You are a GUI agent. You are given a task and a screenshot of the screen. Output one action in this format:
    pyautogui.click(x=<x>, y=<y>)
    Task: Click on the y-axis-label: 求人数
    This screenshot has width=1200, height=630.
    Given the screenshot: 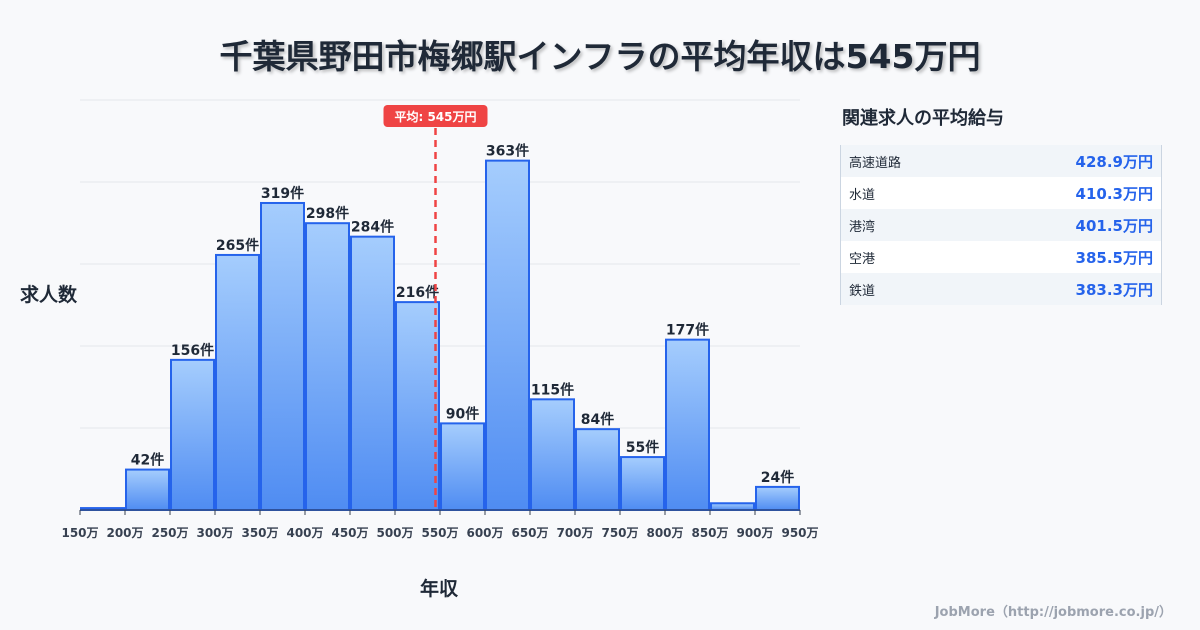 What is the action you would take?
    pyautogui.click(x=49, y=295)
    